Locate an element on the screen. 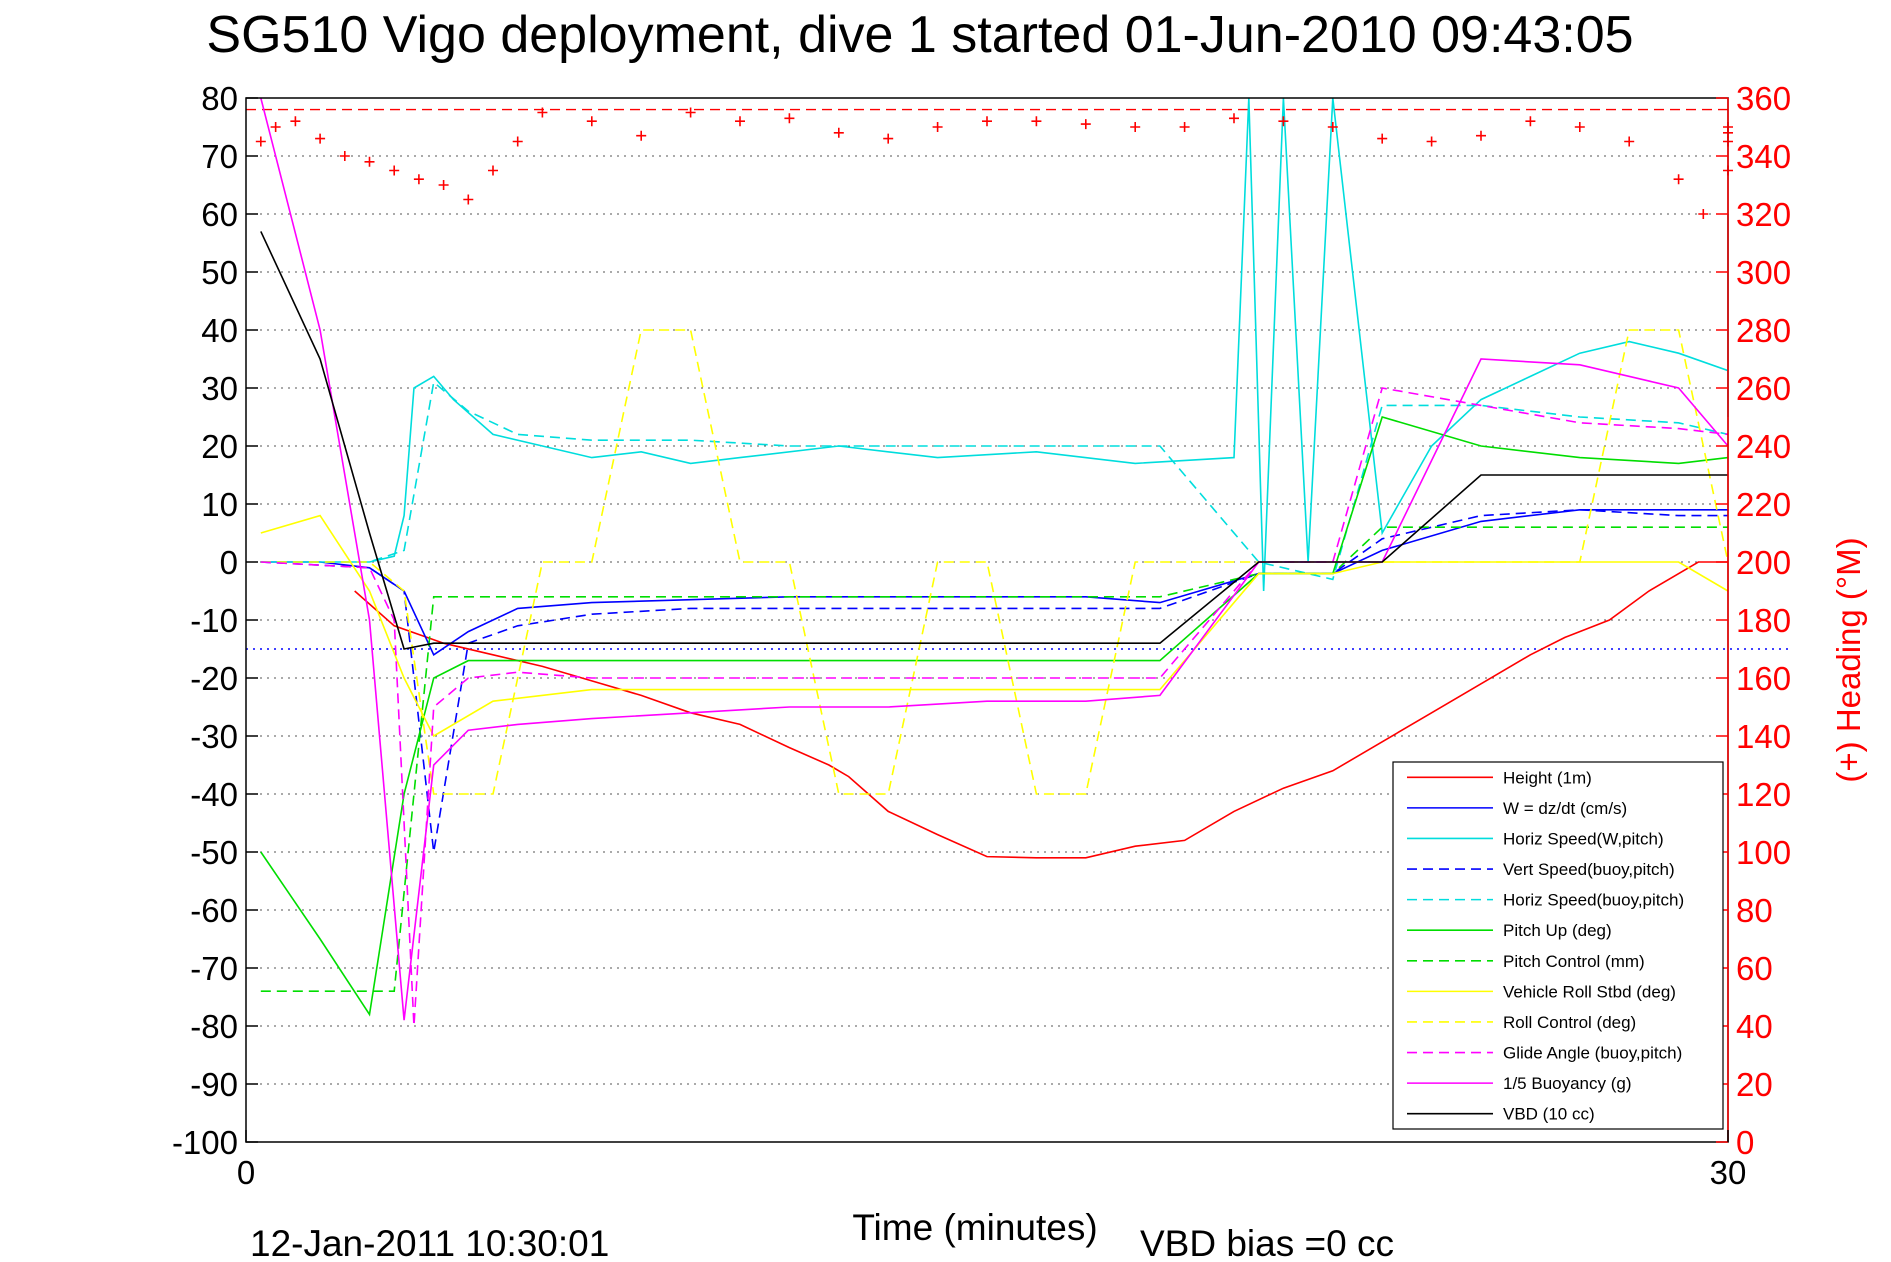  right-tick-label: 220 is located at coordinates (1763, 504).